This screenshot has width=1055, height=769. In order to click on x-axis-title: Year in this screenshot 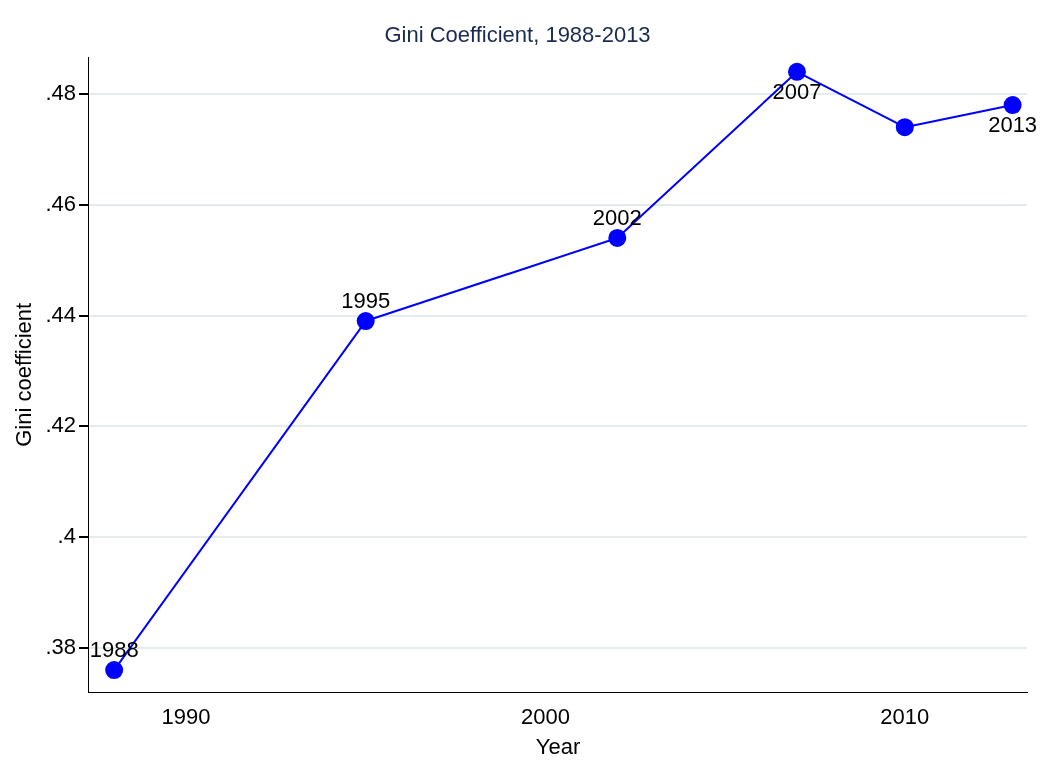, I will do `click(558, 746)`.